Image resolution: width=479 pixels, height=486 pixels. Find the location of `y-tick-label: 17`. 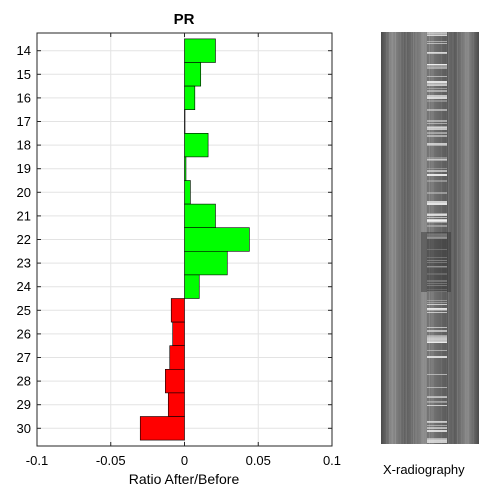

y-tick-label: 17 is located at coordinates (24, 121).